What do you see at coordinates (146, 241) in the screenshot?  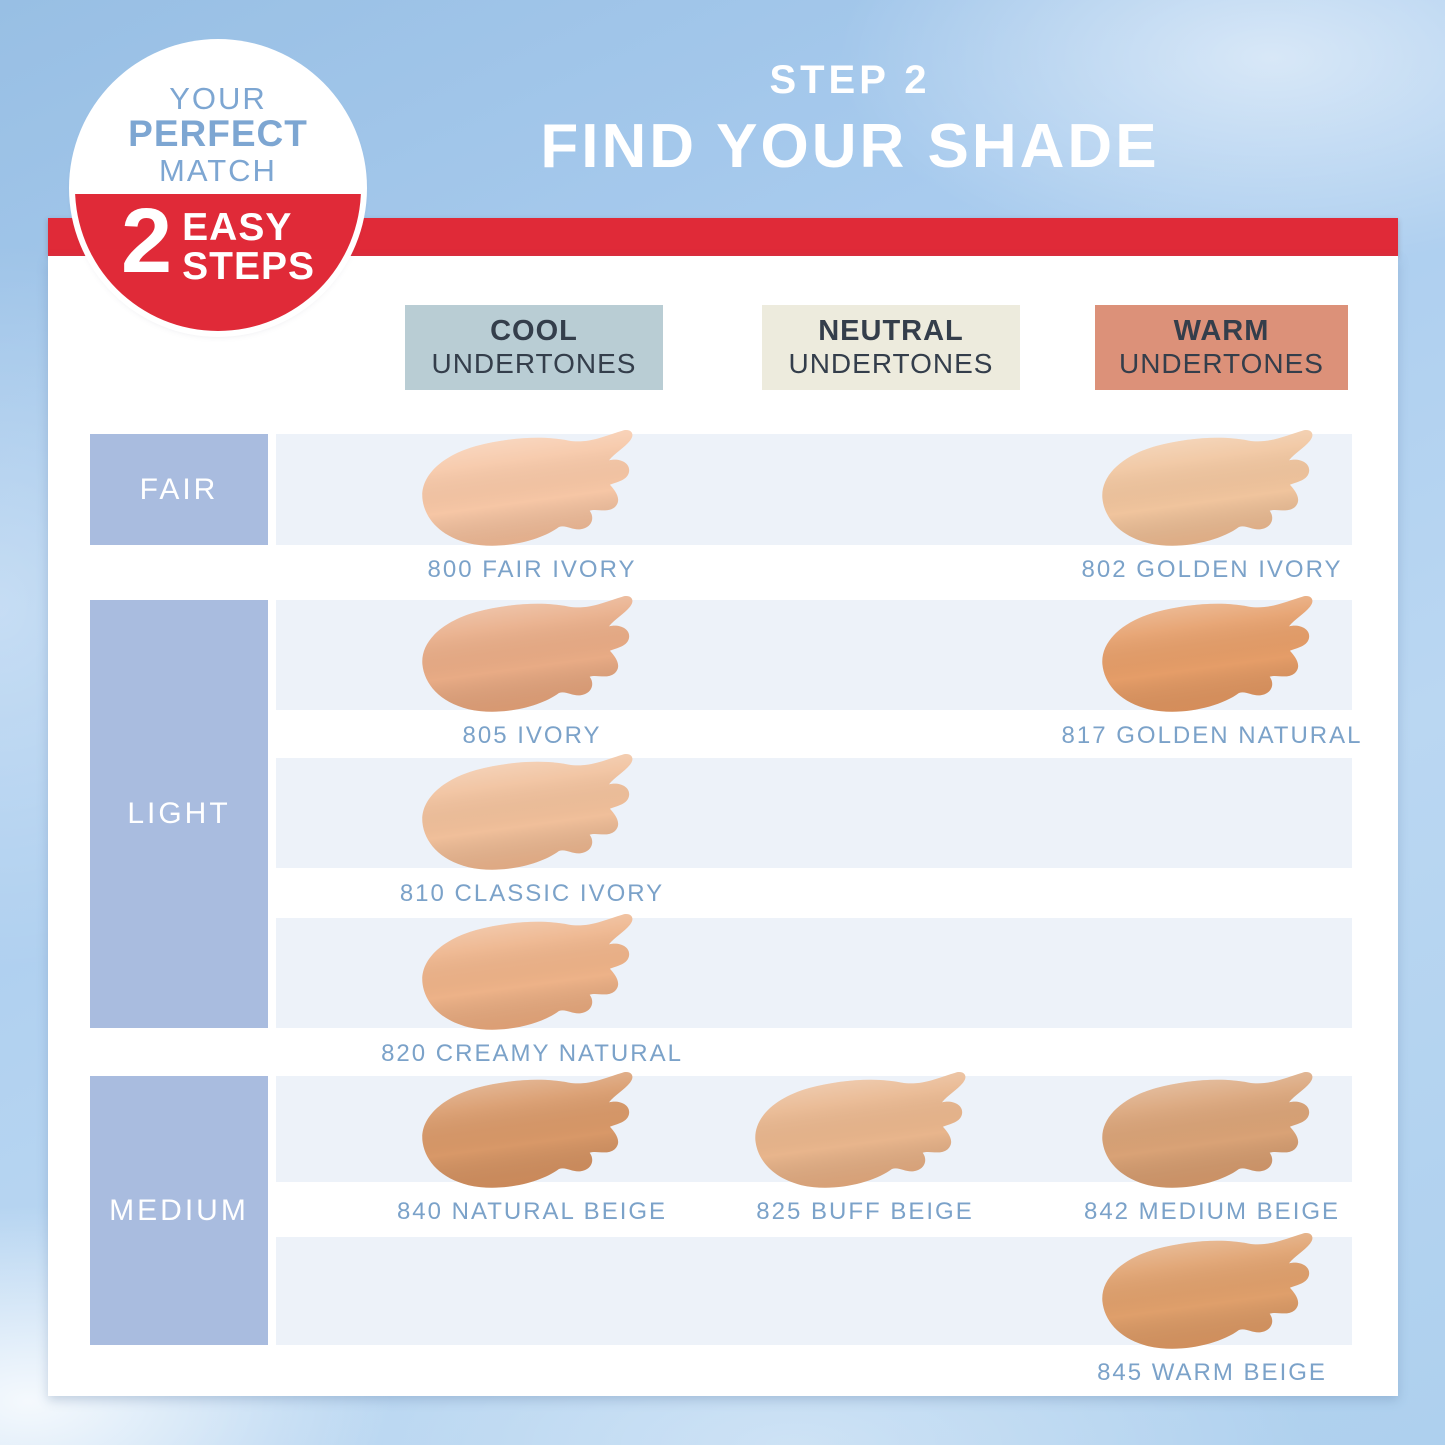 I see `badge-step-number: 2` at bounding box center [146, 241].